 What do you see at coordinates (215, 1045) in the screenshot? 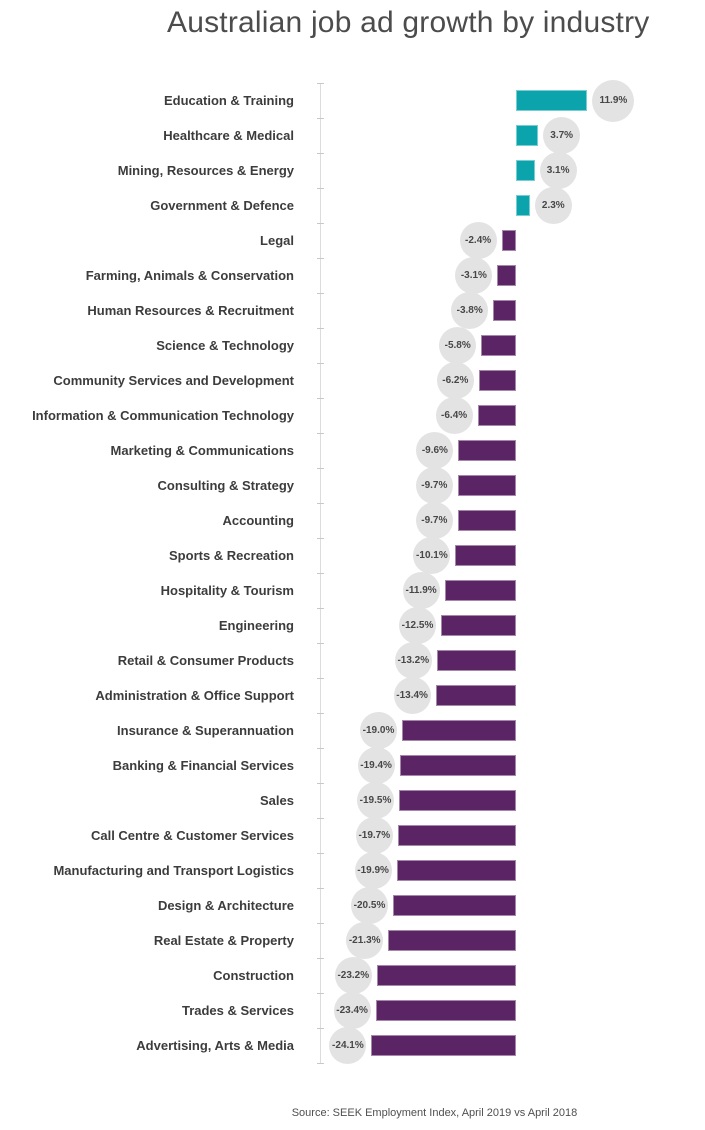
I see `category-label: Advertising, Arts & Media` at bounding box center [215, 1045].